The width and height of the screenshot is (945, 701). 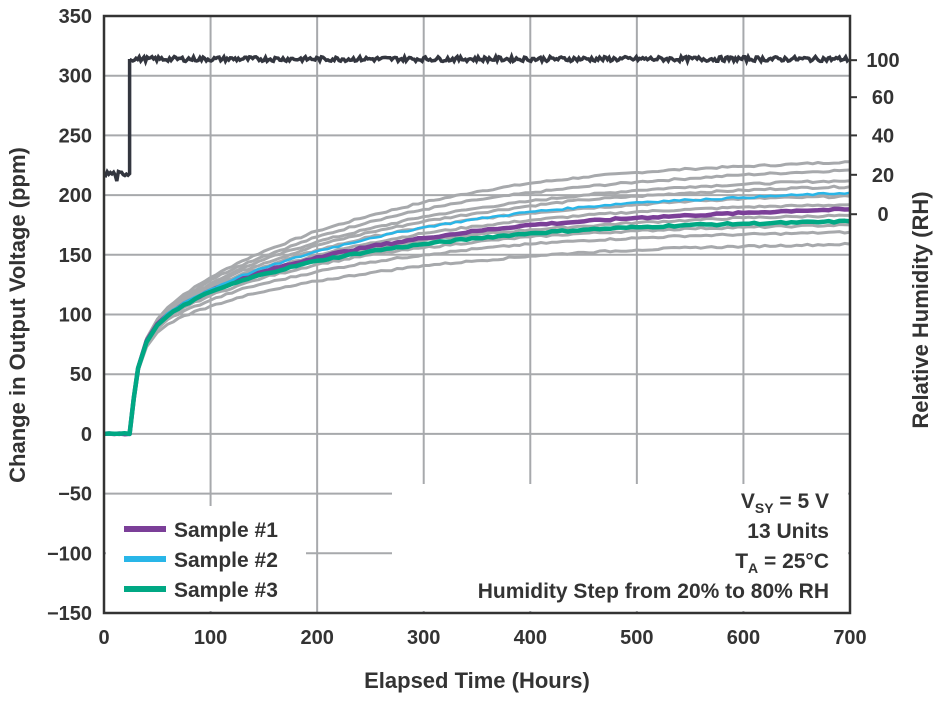 What do you see at coordinates (423, 638) in the screenshot?
I see `x-tick-label: 300` at bounding box center [423, 638].